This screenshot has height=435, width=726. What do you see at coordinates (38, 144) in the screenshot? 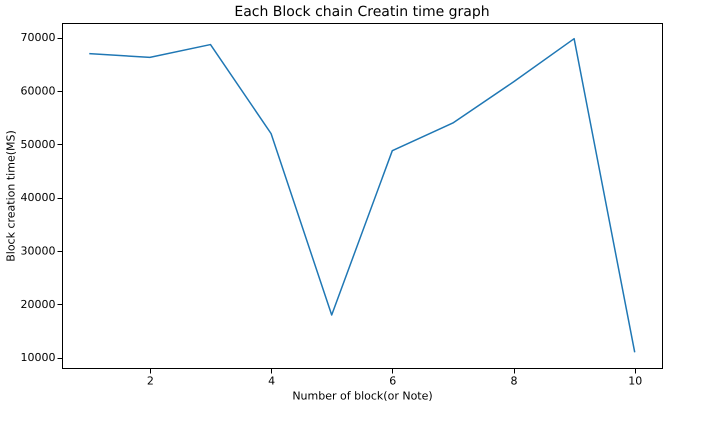
I see `y-tick-label: 50000` at bounding box center [38, 144].